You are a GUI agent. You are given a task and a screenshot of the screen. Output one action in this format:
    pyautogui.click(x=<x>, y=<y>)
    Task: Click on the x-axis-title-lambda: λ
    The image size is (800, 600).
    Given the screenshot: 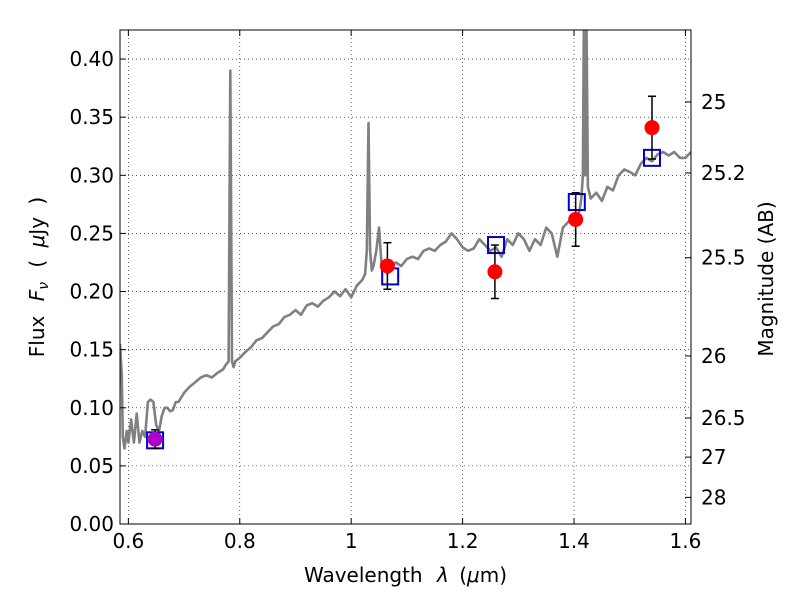 What is the action you would take?
    pyautogui.click(x=442, y=575)
    